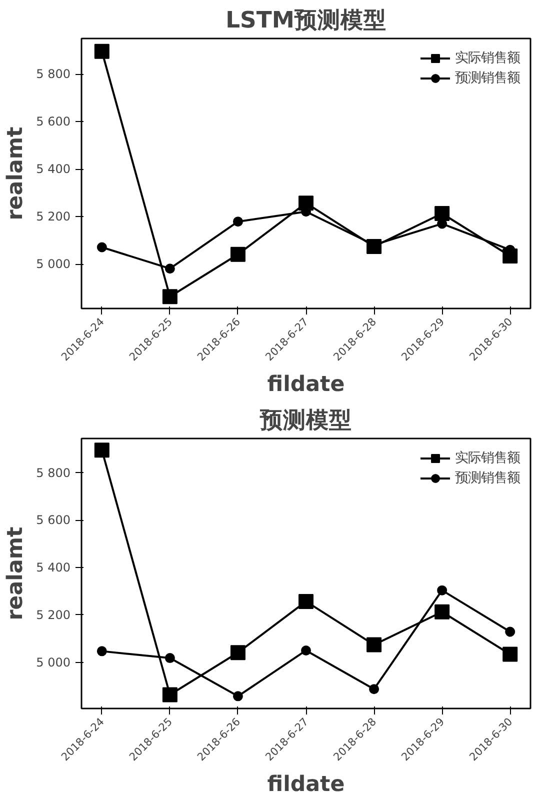  I want to click on chart-title: LSTM预测模型, so click(306, 21).